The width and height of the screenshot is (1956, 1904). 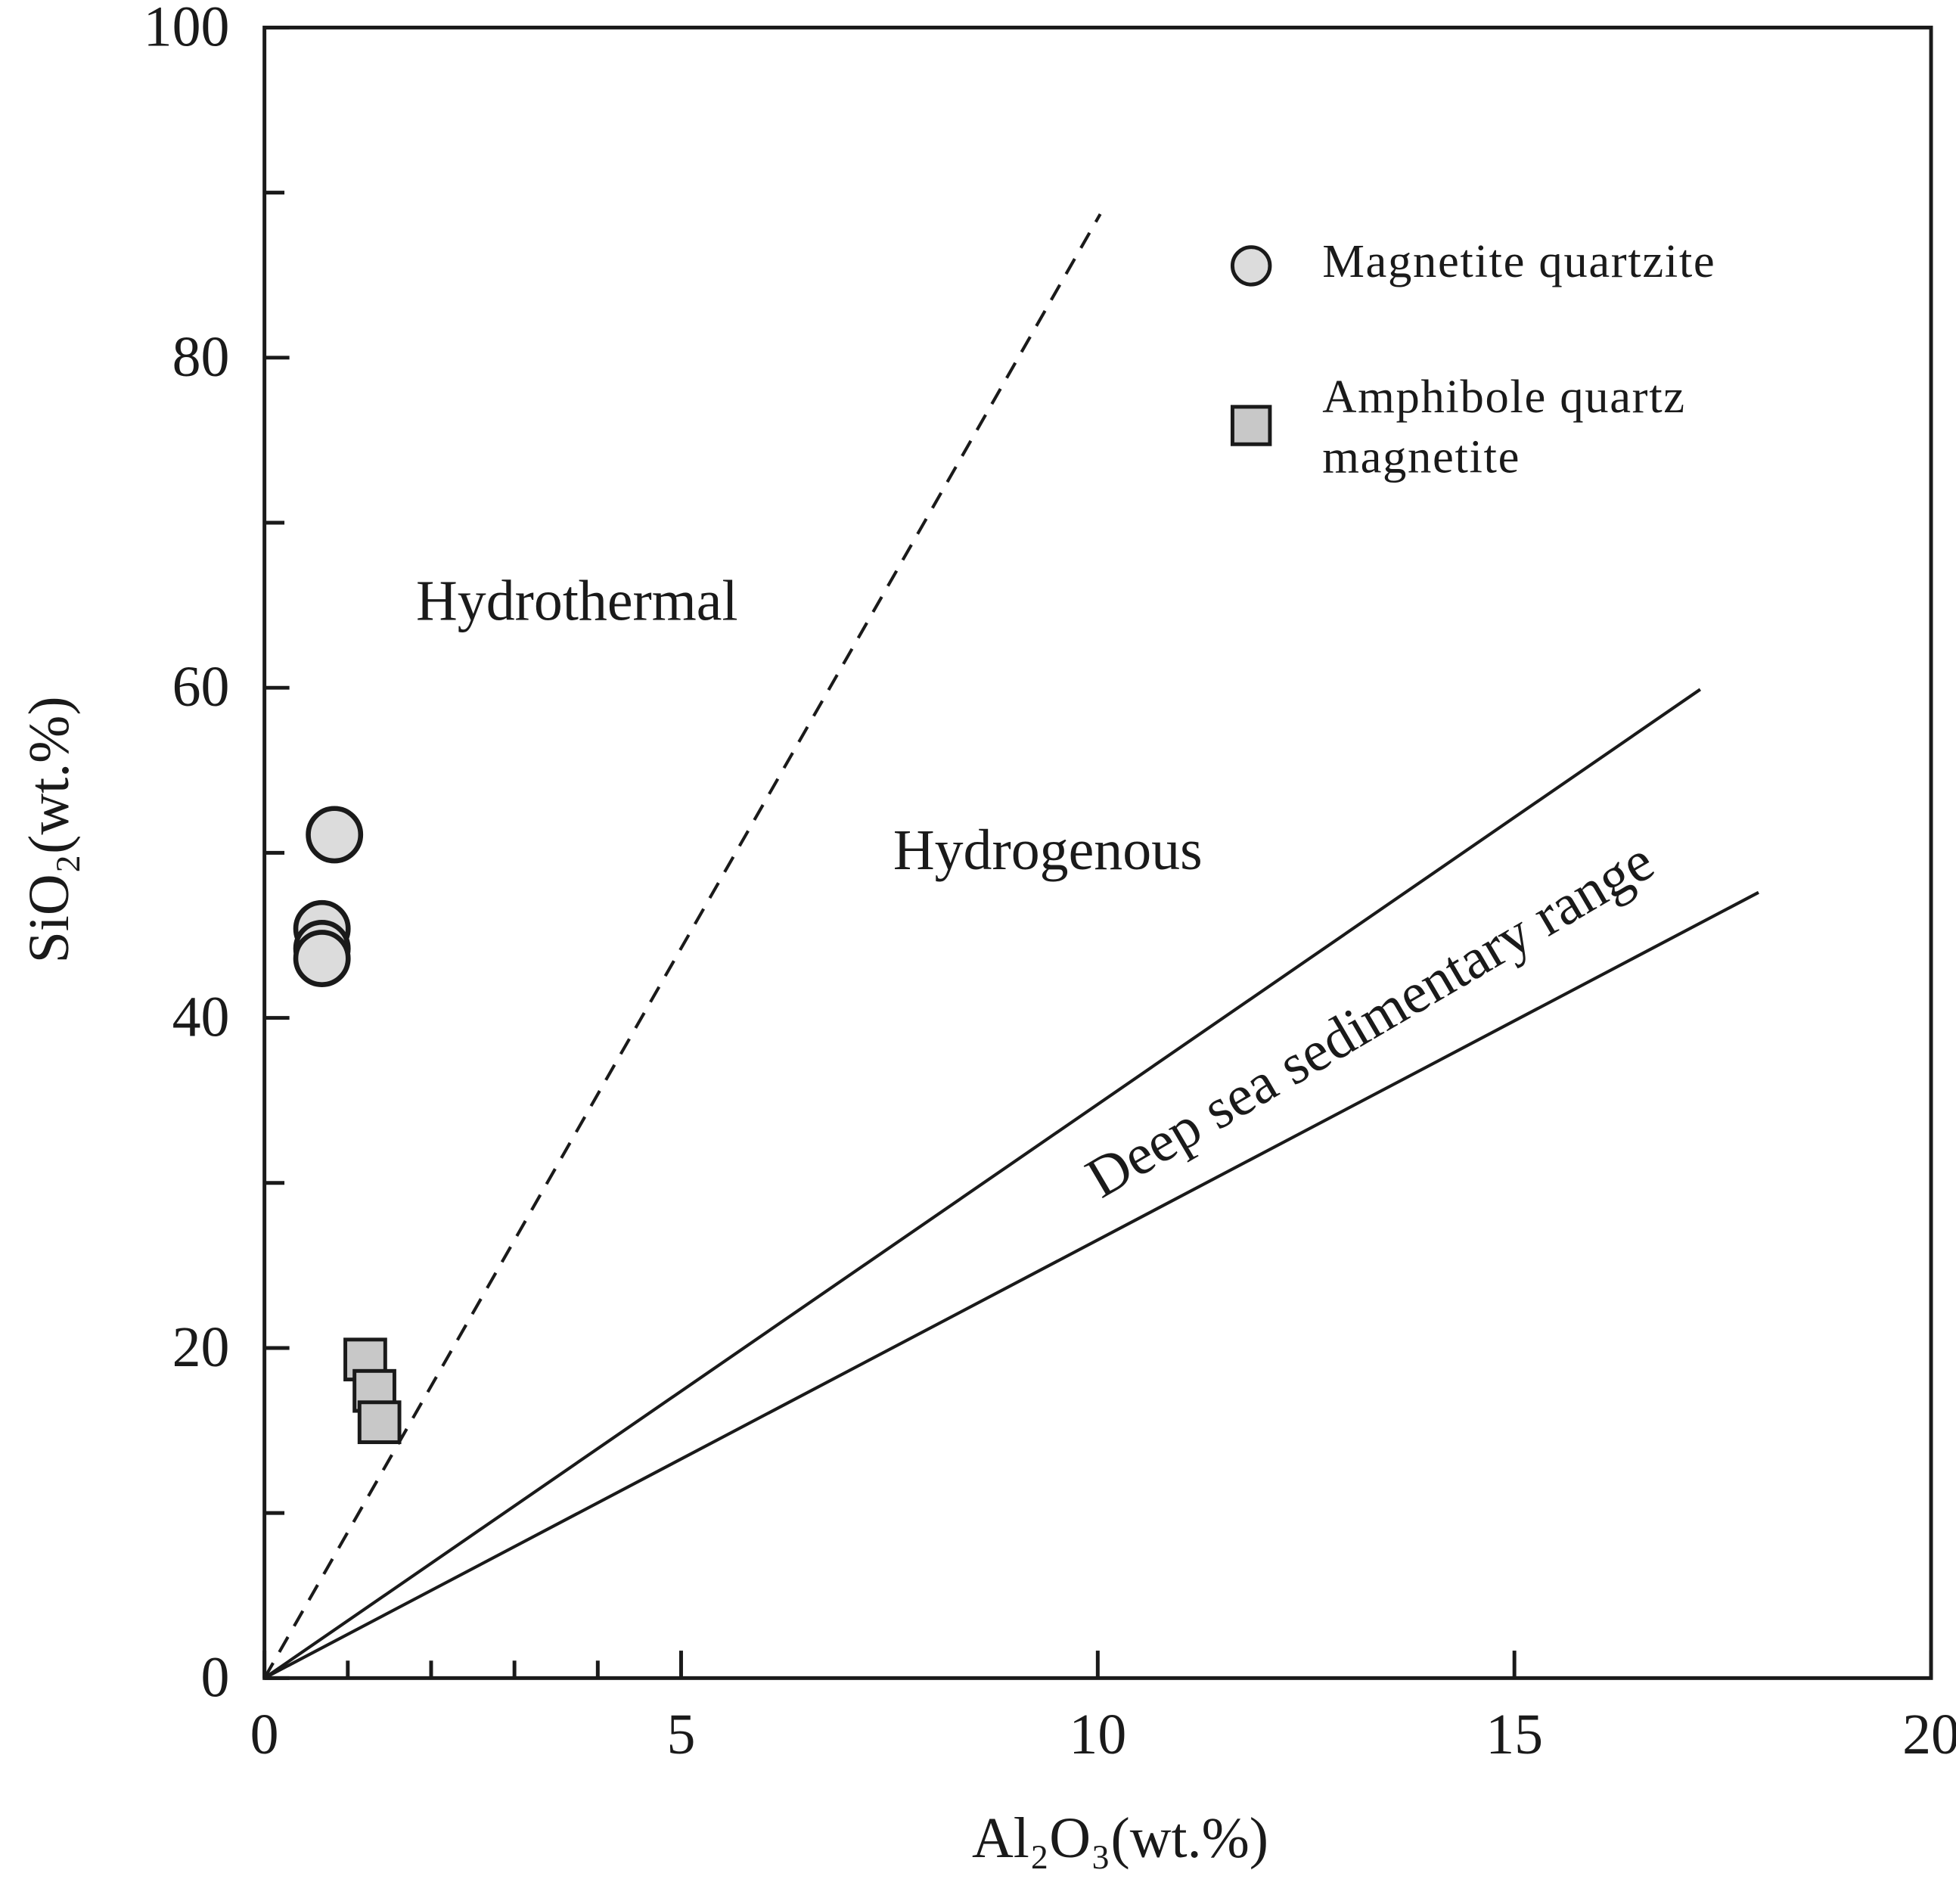 I want to click on x-tick-label: 10, so click(x=1097, y=1734).